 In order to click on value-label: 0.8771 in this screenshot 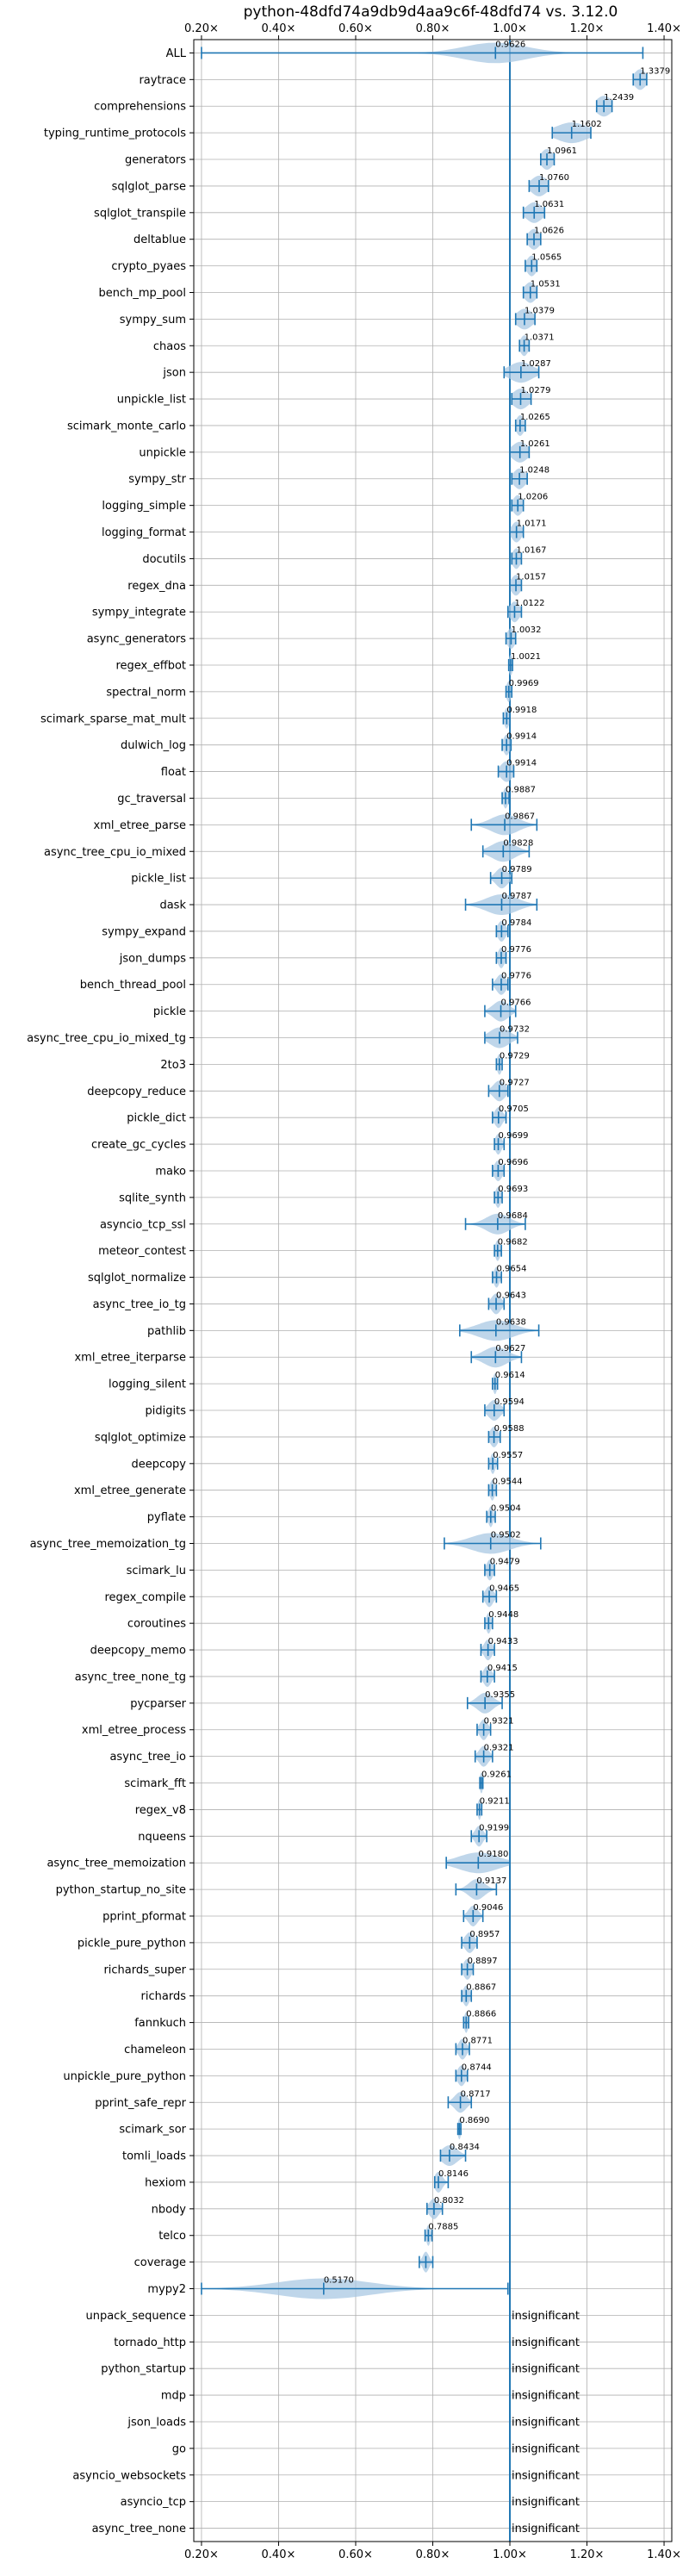, I will do `click(477, 2040)`.